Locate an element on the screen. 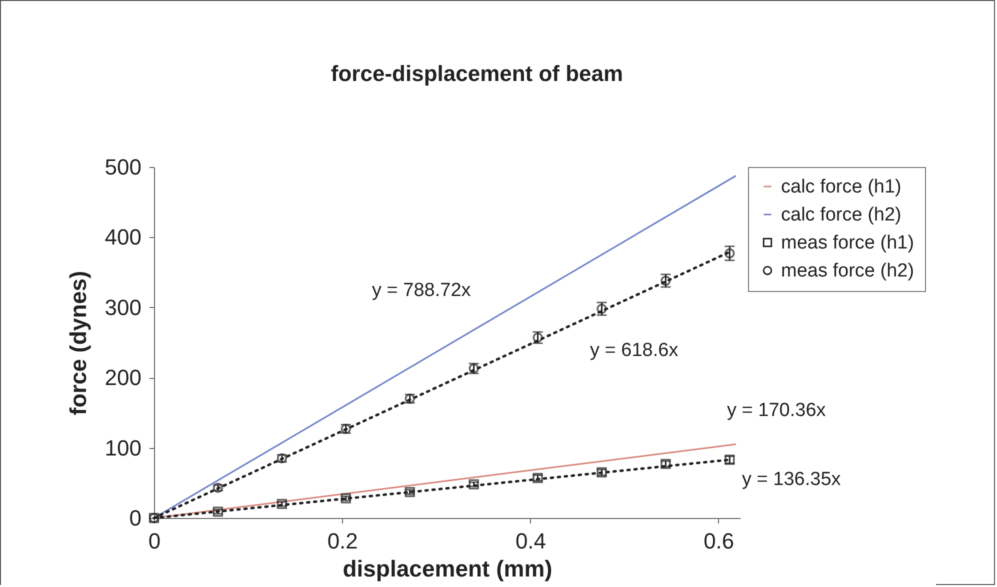 The image size is (997, 587). x-tick-label: 0.6 is located at coordinates (719, 541).